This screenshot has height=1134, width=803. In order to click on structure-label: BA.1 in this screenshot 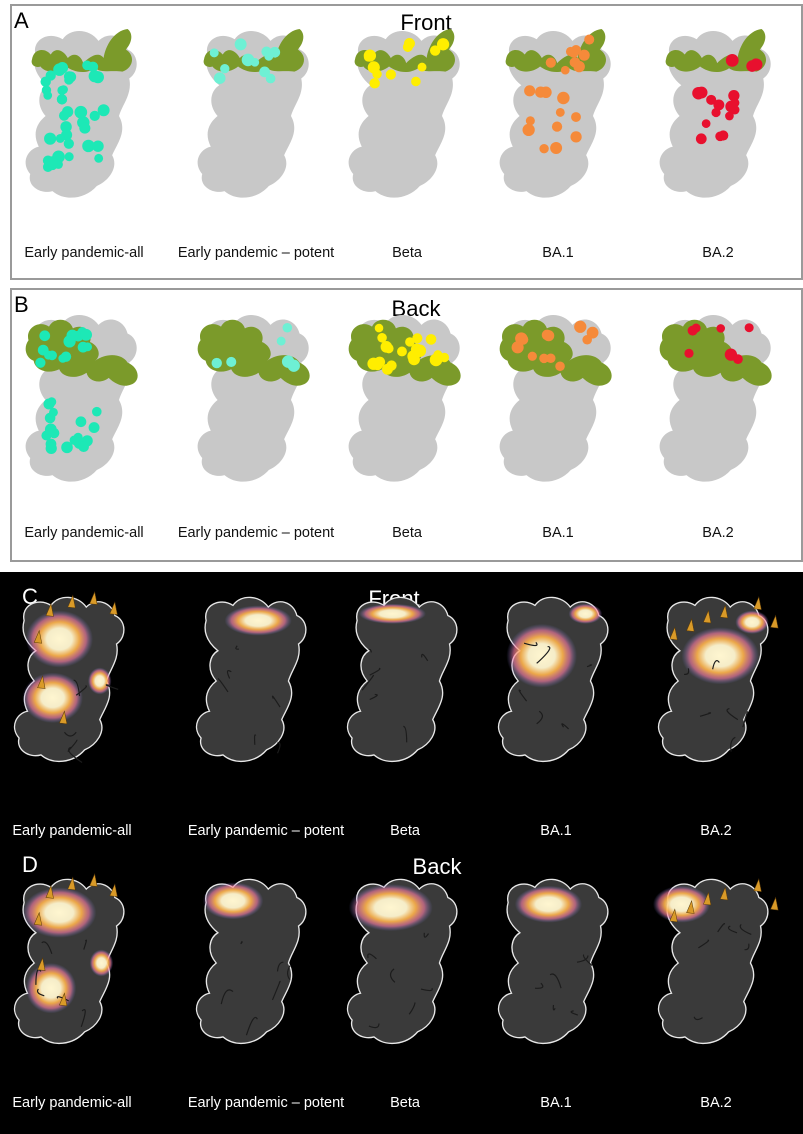, I will do `click(556, 831)`.